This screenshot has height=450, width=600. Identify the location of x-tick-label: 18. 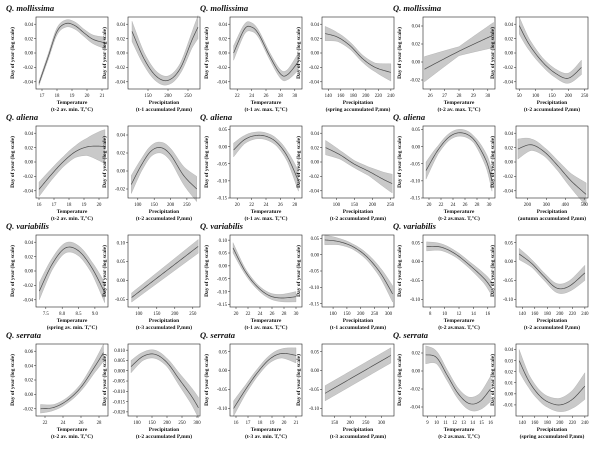
(57, 96).